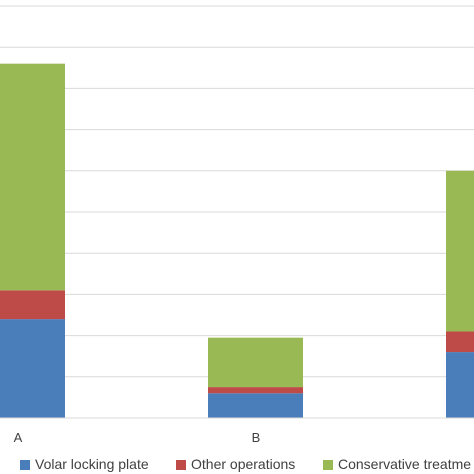 Image resolution: width=474 pixels, height=474 pixels. I want to click on legend-label-other: Other operations, so click(243, 464).